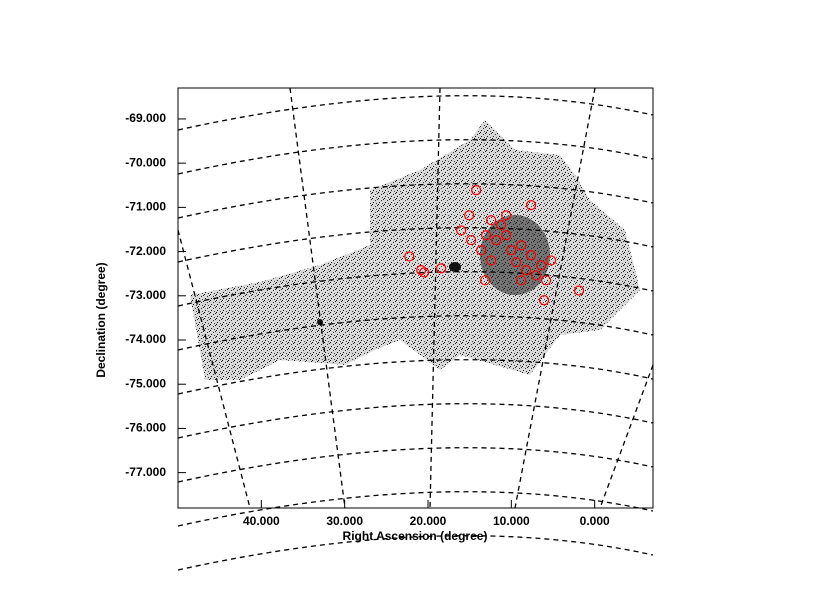 The width and height of the screenshot is (830, 597). What do you see at coordinates (344, 521) in the screenshot?
I see `x-tick-label: 30.000` at bounding box center [344, 521].